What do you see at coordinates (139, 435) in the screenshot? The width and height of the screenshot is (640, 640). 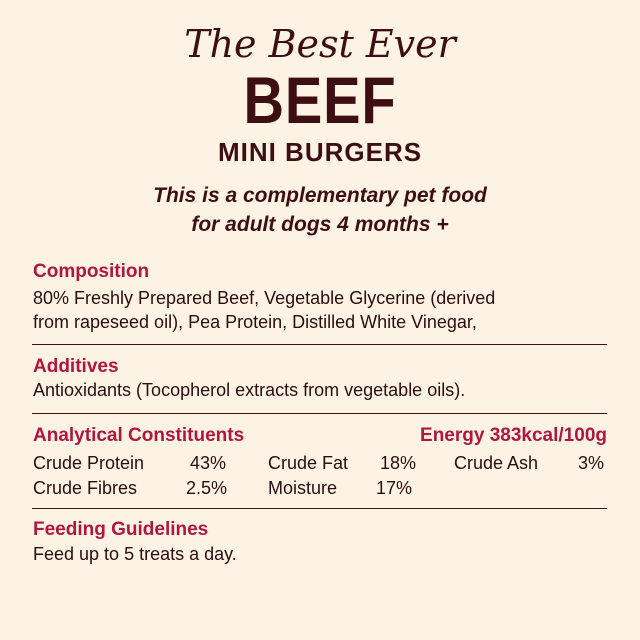 I see `analytical-heading: Analytical Constituents` at bounding box center [139, 435].